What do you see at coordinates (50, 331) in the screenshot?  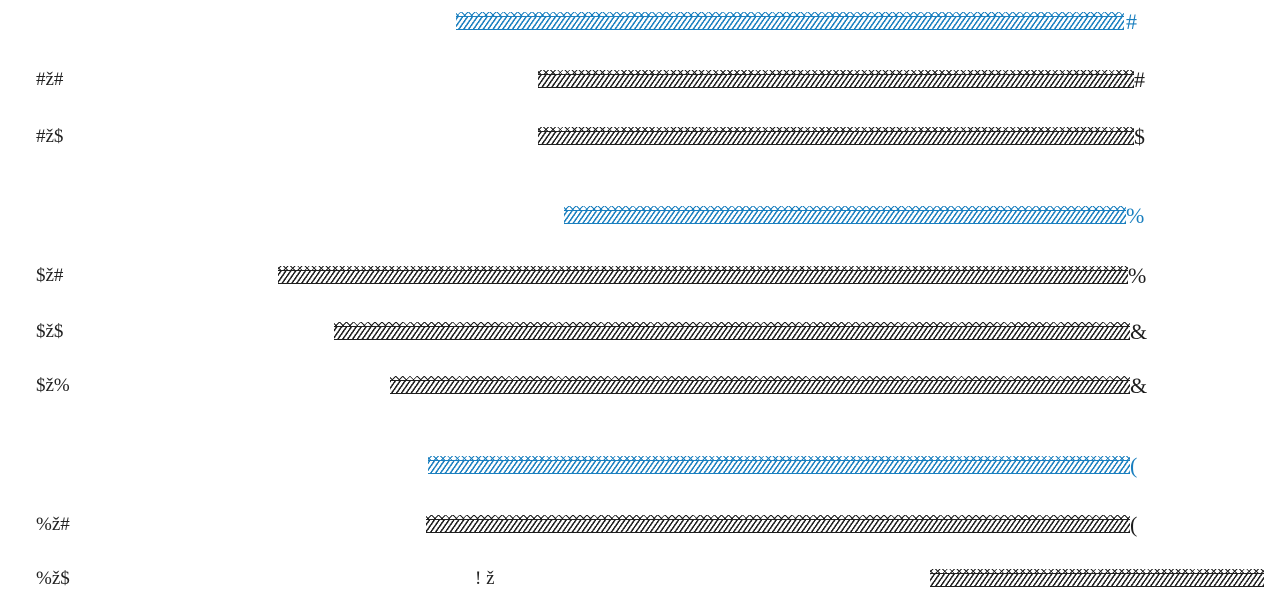 I see `item-label: $ž$` at bounding box center [50, 331].